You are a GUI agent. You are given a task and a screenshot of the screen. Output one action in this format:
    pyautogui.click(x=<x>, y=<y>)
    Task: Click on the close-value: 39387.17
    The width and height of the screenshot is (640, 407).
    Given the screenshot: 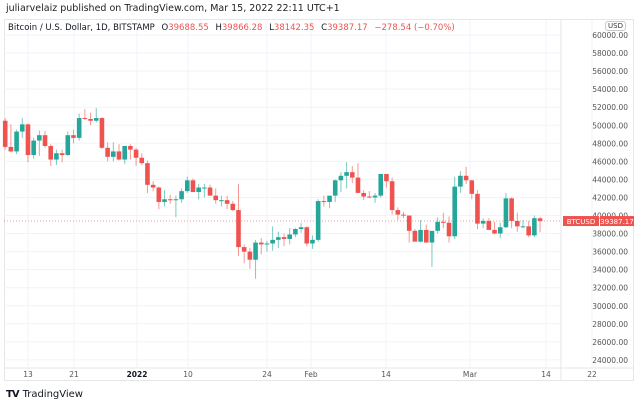 What is the action you would take?
    pyautogui.click(x=347, y=28)
    